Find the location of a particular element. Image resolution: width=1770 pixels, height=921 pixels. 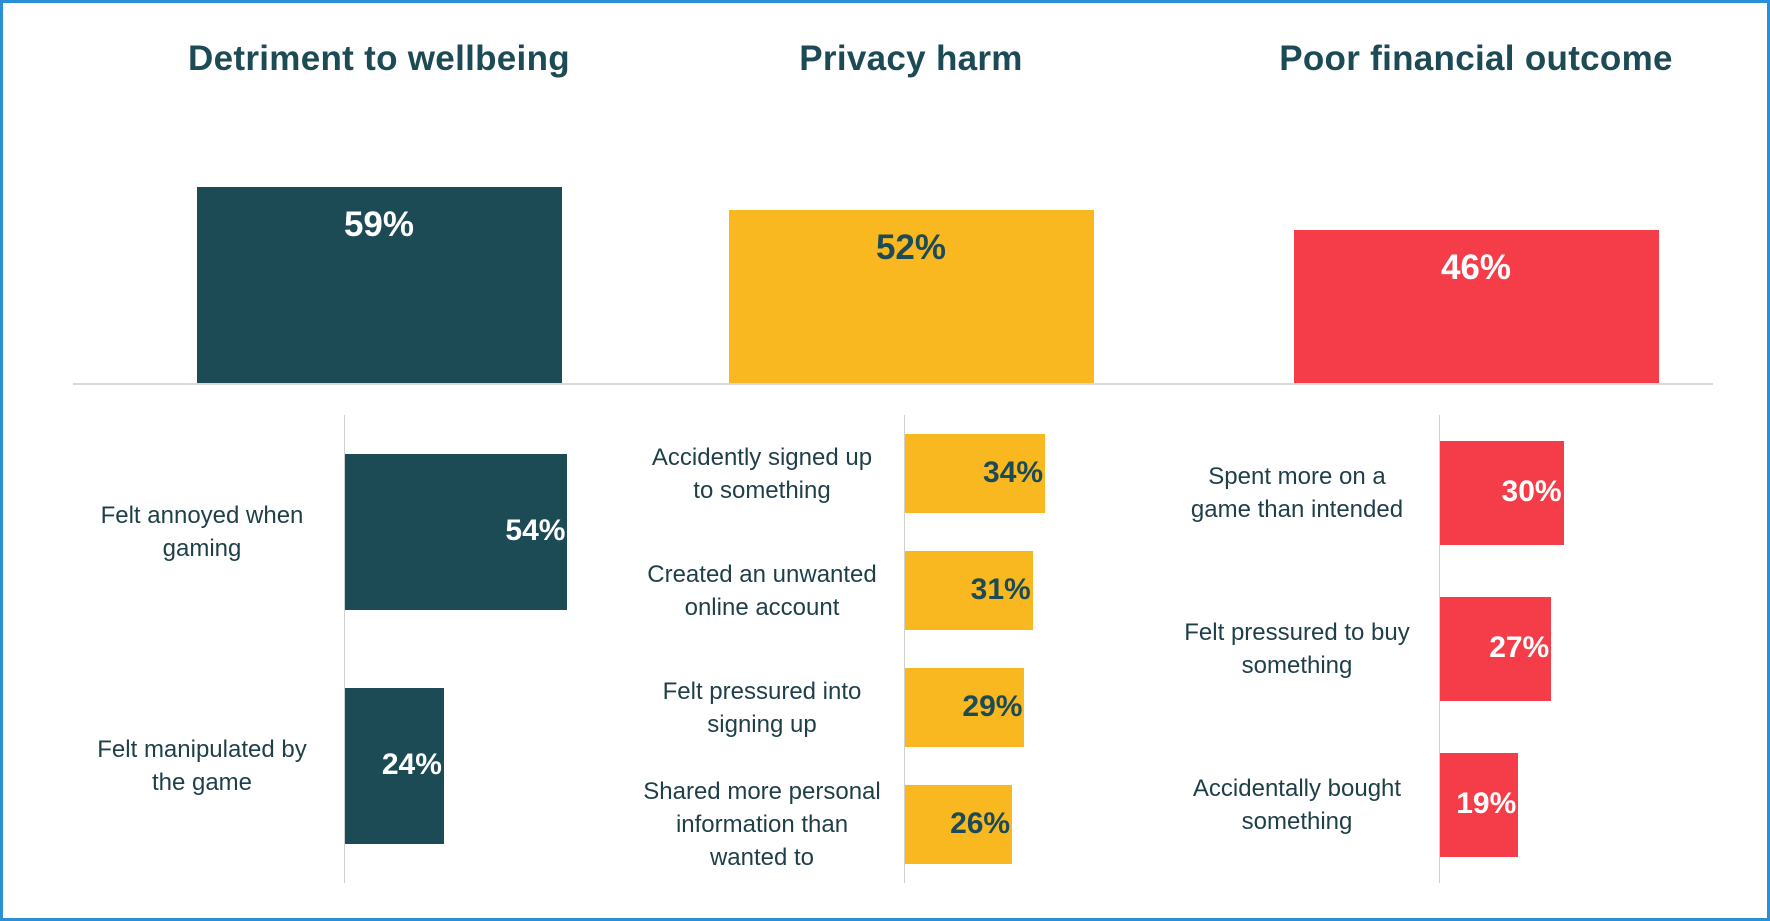

value-label: 24% is located at coordinates (411, 764).